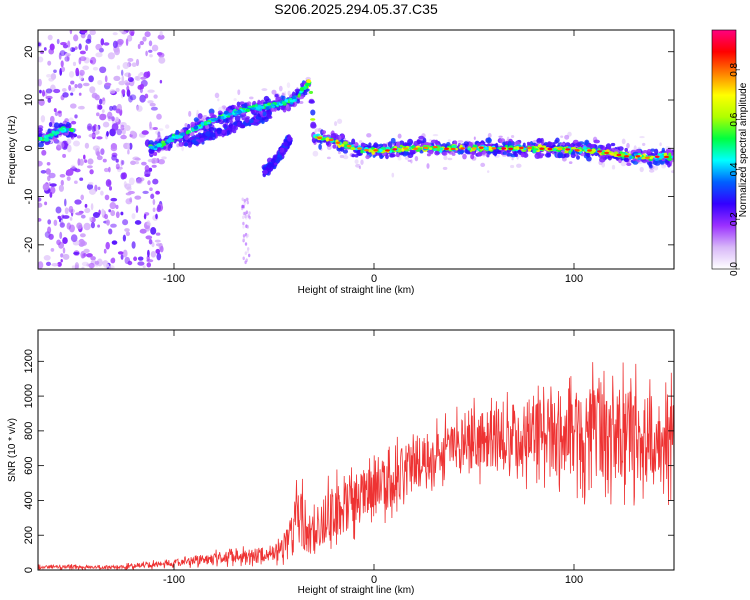 The height and width of the screenshot is (600, 750). Describe the element at coordinates (29, 361) in the screenshot. I see `y-tick-label: 1200` at that location.